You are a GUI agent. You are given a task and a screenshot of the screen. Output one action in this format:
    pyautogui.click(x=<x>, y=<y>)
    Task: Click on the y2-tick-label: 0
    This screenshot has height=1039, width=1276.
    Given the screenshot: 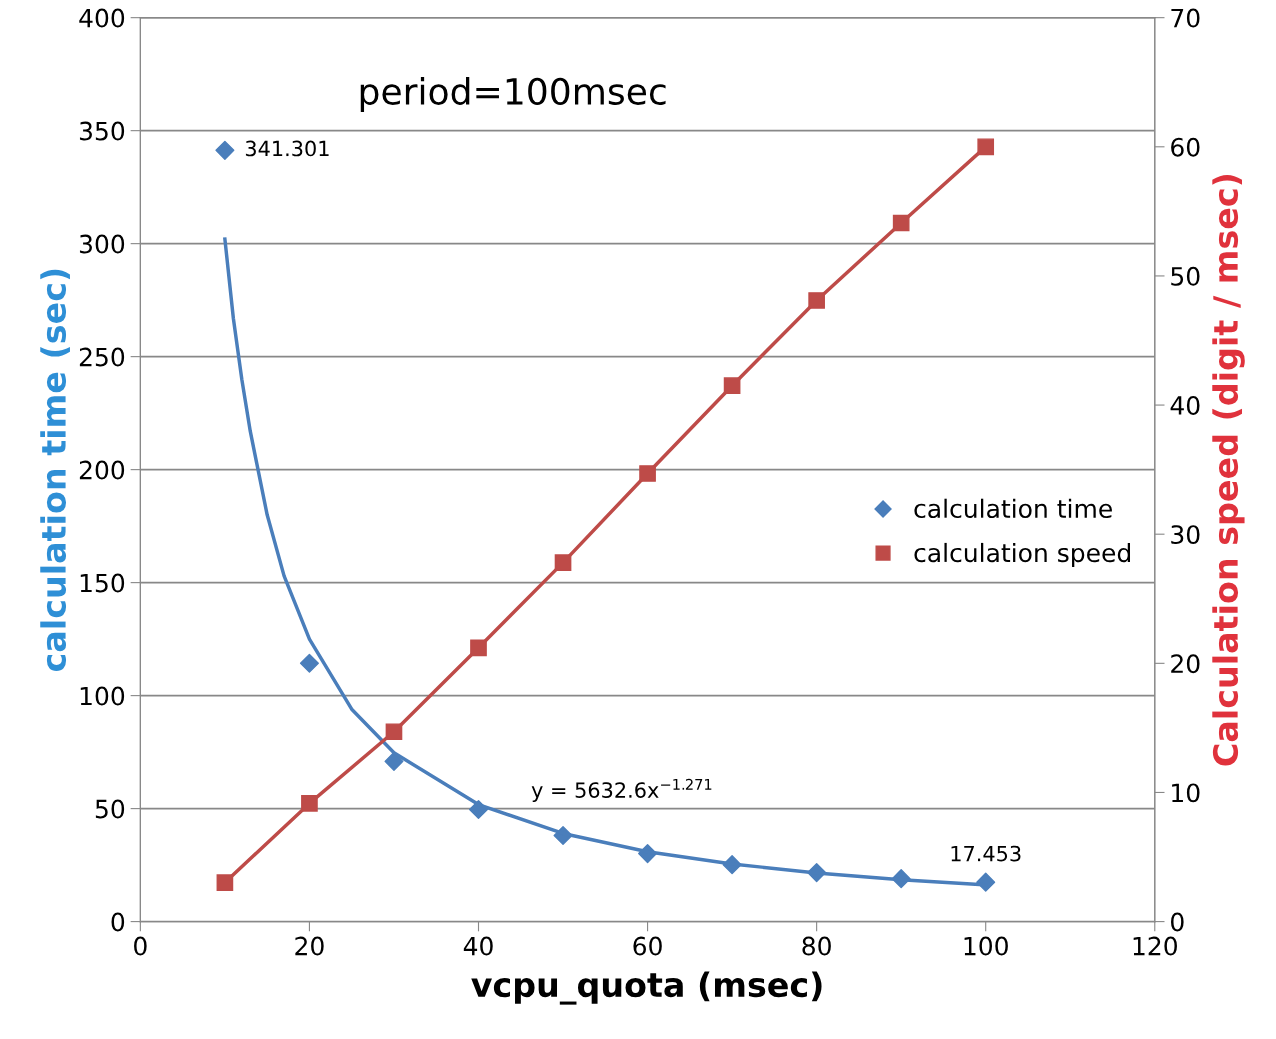 What is the action you would take?
    pyautogui.click(x=1177, y=922)
    